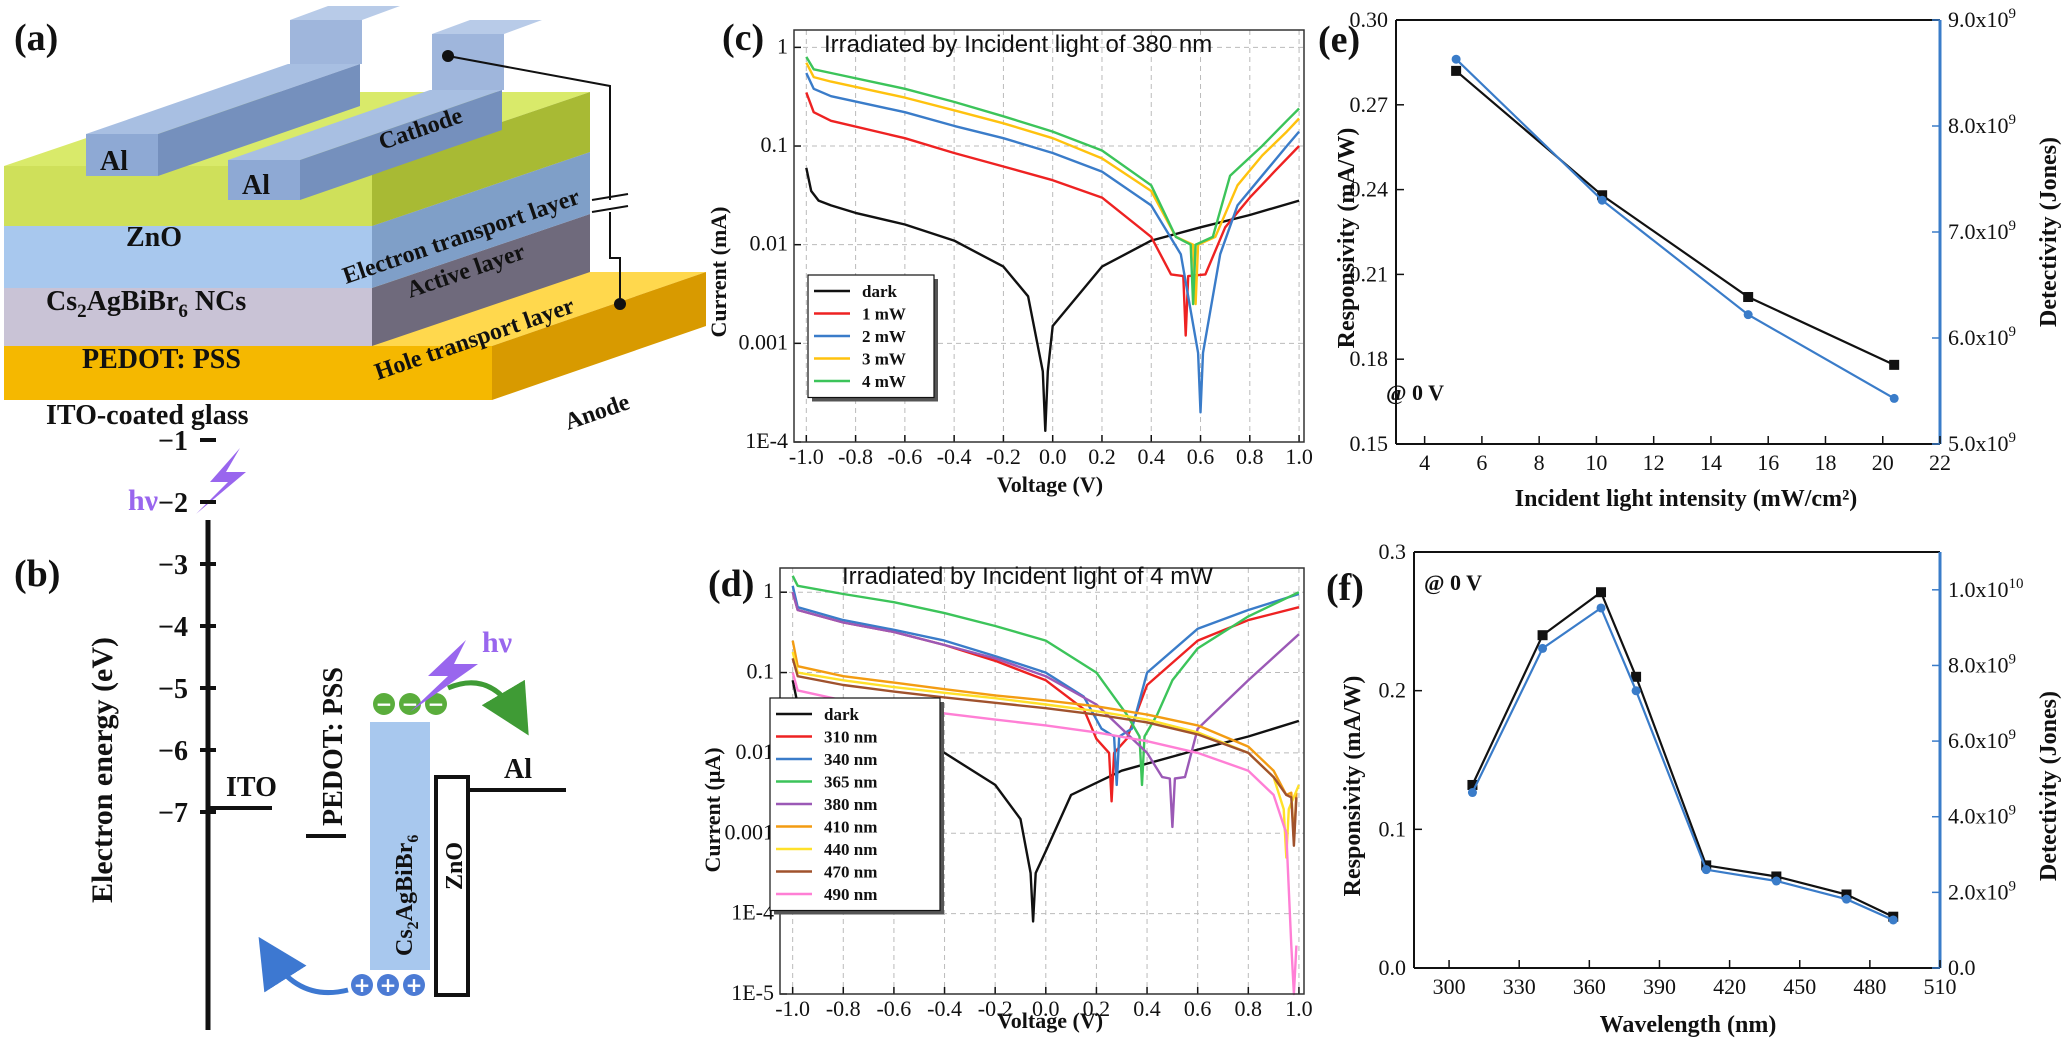 The height and width of the screenshot is (1042, 2066). What do you see at coordinates (1052, 184) in the screenshot?
I see `series-line-3-mW` at bounding box center [1052, 184].